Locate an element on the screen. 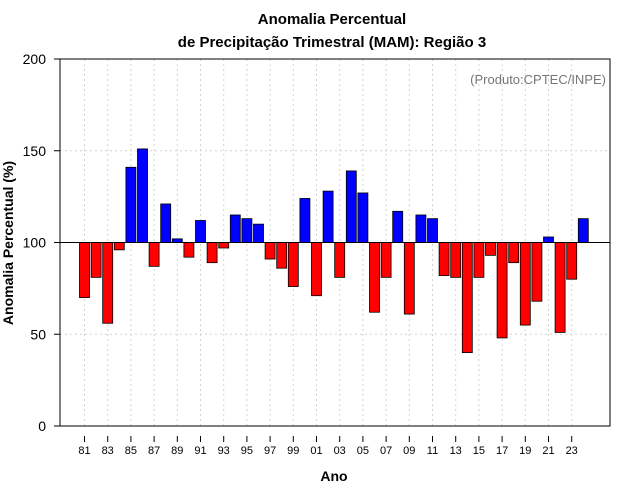 Image resolution: width=640 pixels, height=500 pixels. x-tick-label: 19 is located at coordinates (525, 451).